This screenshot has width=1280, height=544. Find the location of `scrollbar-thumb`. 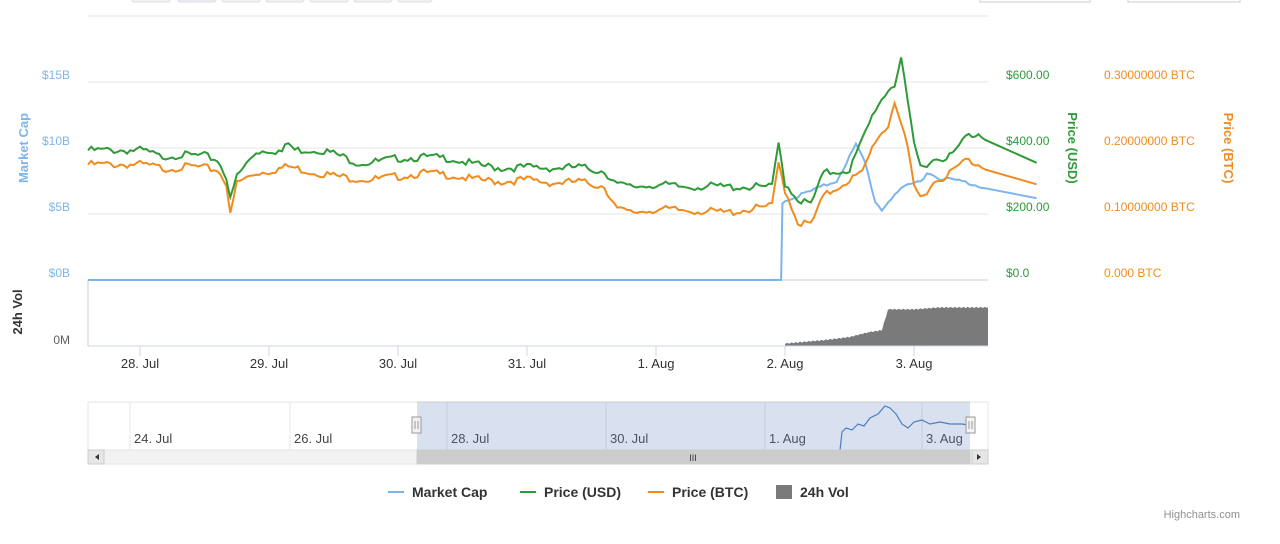

scrollbar-thumb is located at coordinates (693, 457).